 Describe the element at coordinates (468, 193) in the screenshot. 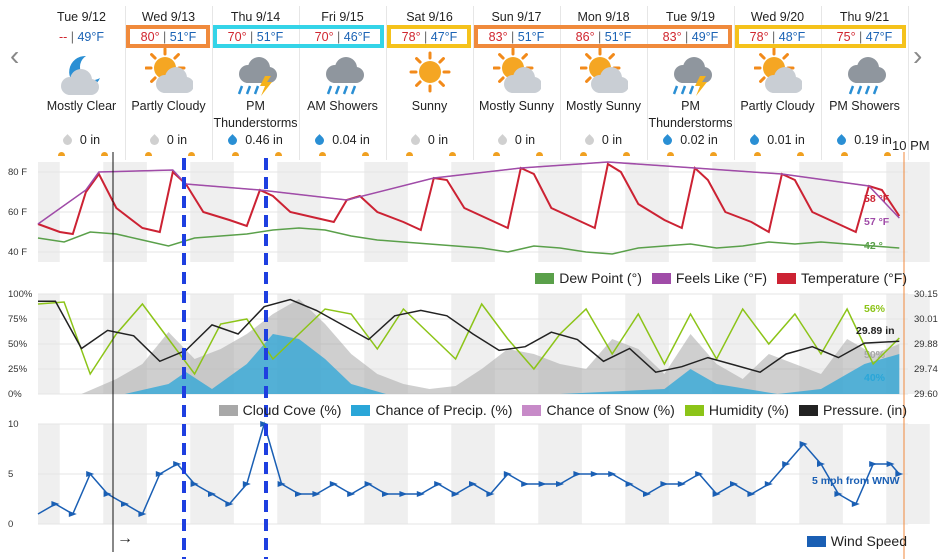

I see `feels-like-f-series-overlay` at that location.